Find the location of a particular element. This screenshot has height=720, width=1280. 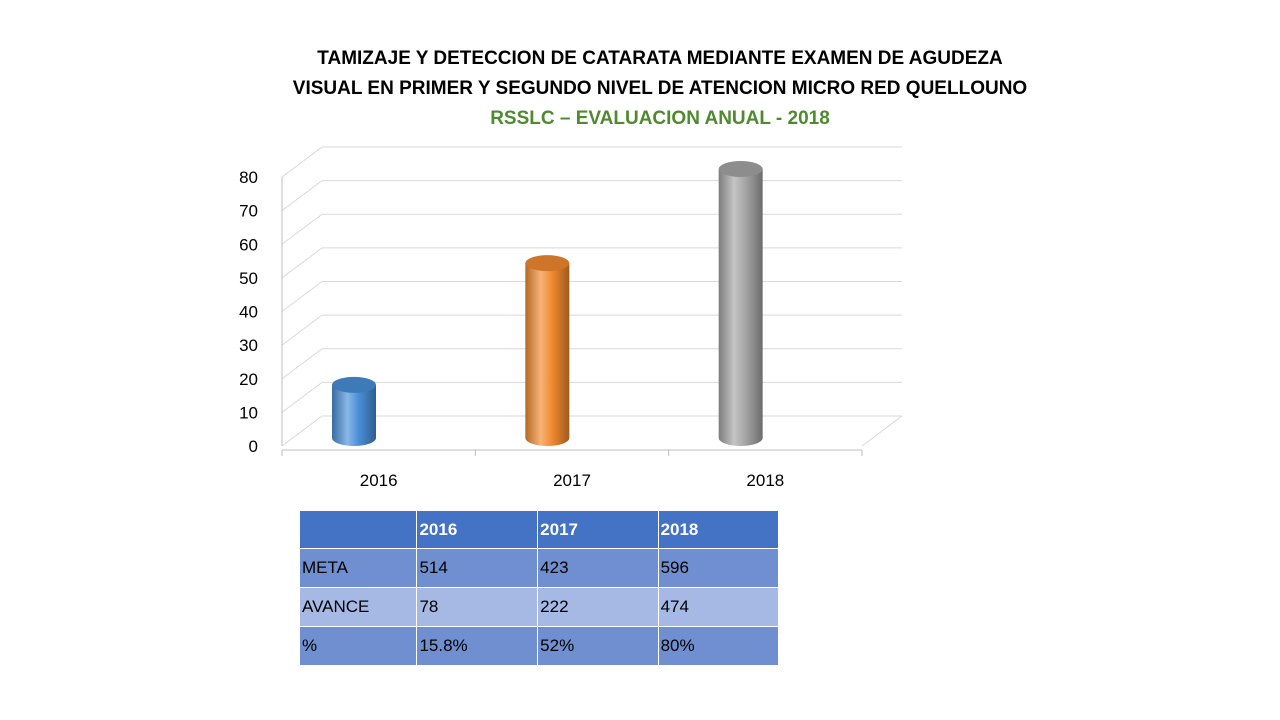

x-tick-label: 2017 is located at coordinates (572, 480).